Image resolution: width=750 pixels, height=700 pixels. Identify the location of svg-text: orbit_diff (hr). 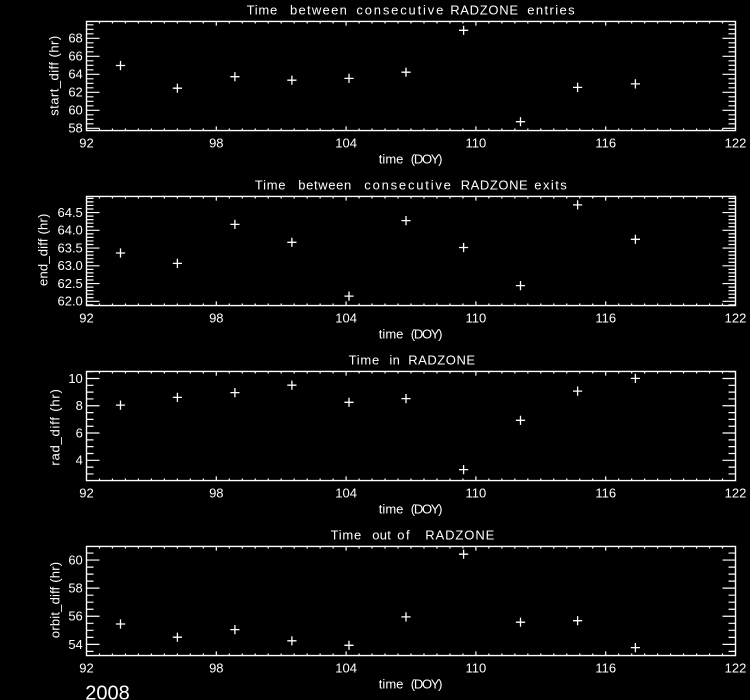
(55, 600).